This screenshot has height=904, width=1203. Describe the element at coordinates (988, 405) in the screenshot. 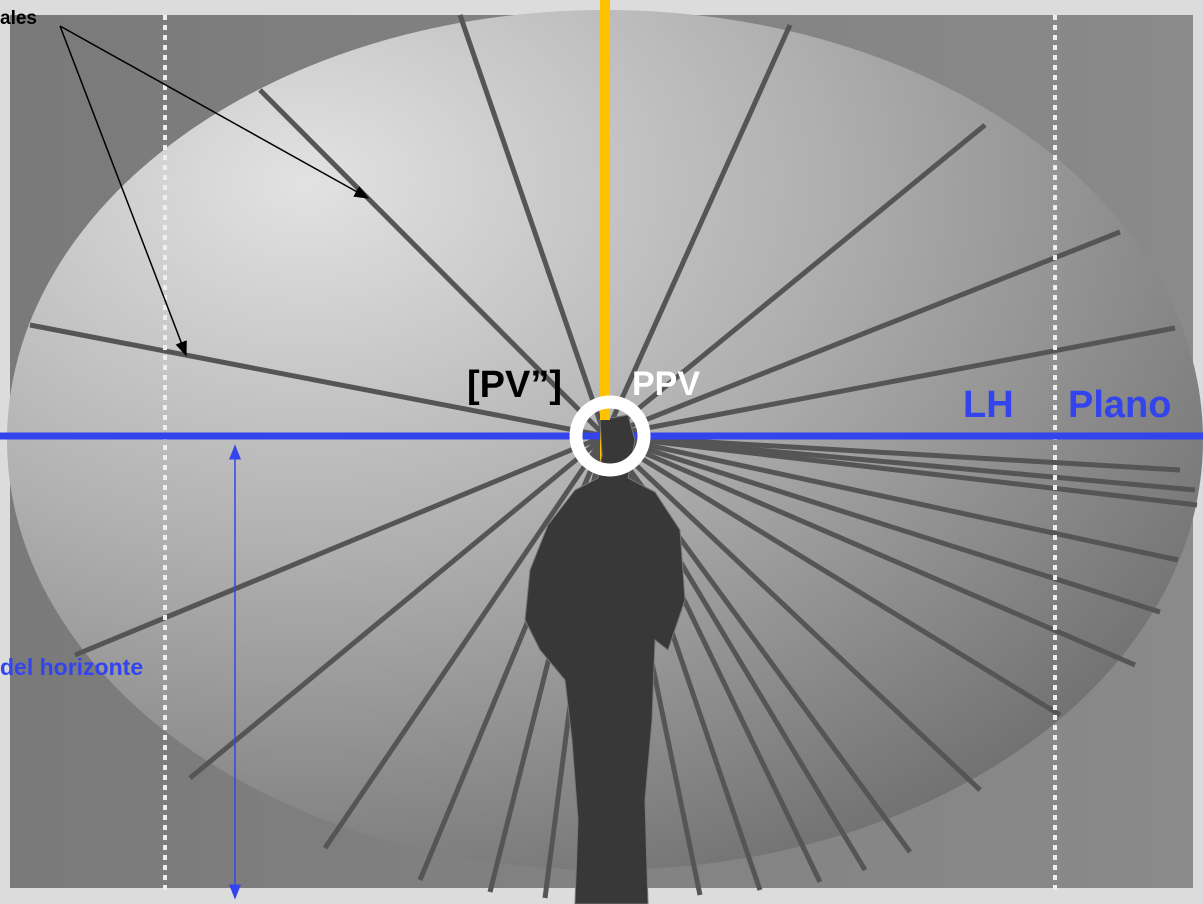

I see `lh-label: LH` at that location.